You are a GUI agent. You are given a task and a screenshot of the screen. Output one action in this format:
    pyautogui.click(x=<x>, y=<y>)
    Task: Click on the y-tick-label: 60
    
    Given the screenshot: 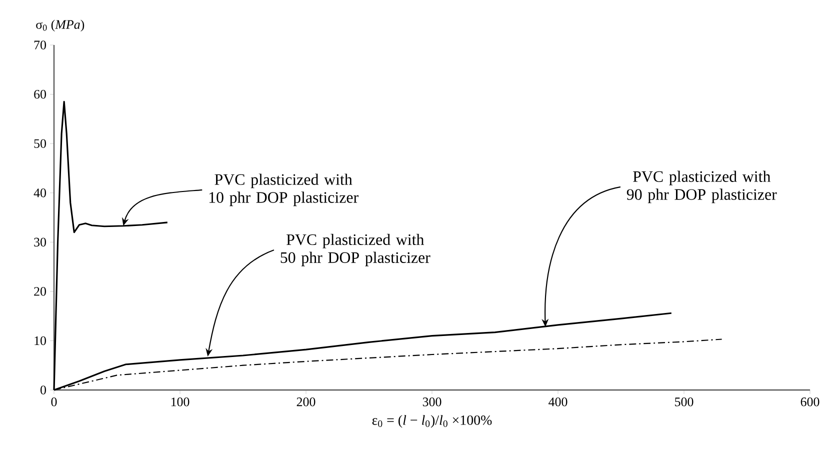 What is the action you would take?
    pyautogui.click(x=40, y=94)
    